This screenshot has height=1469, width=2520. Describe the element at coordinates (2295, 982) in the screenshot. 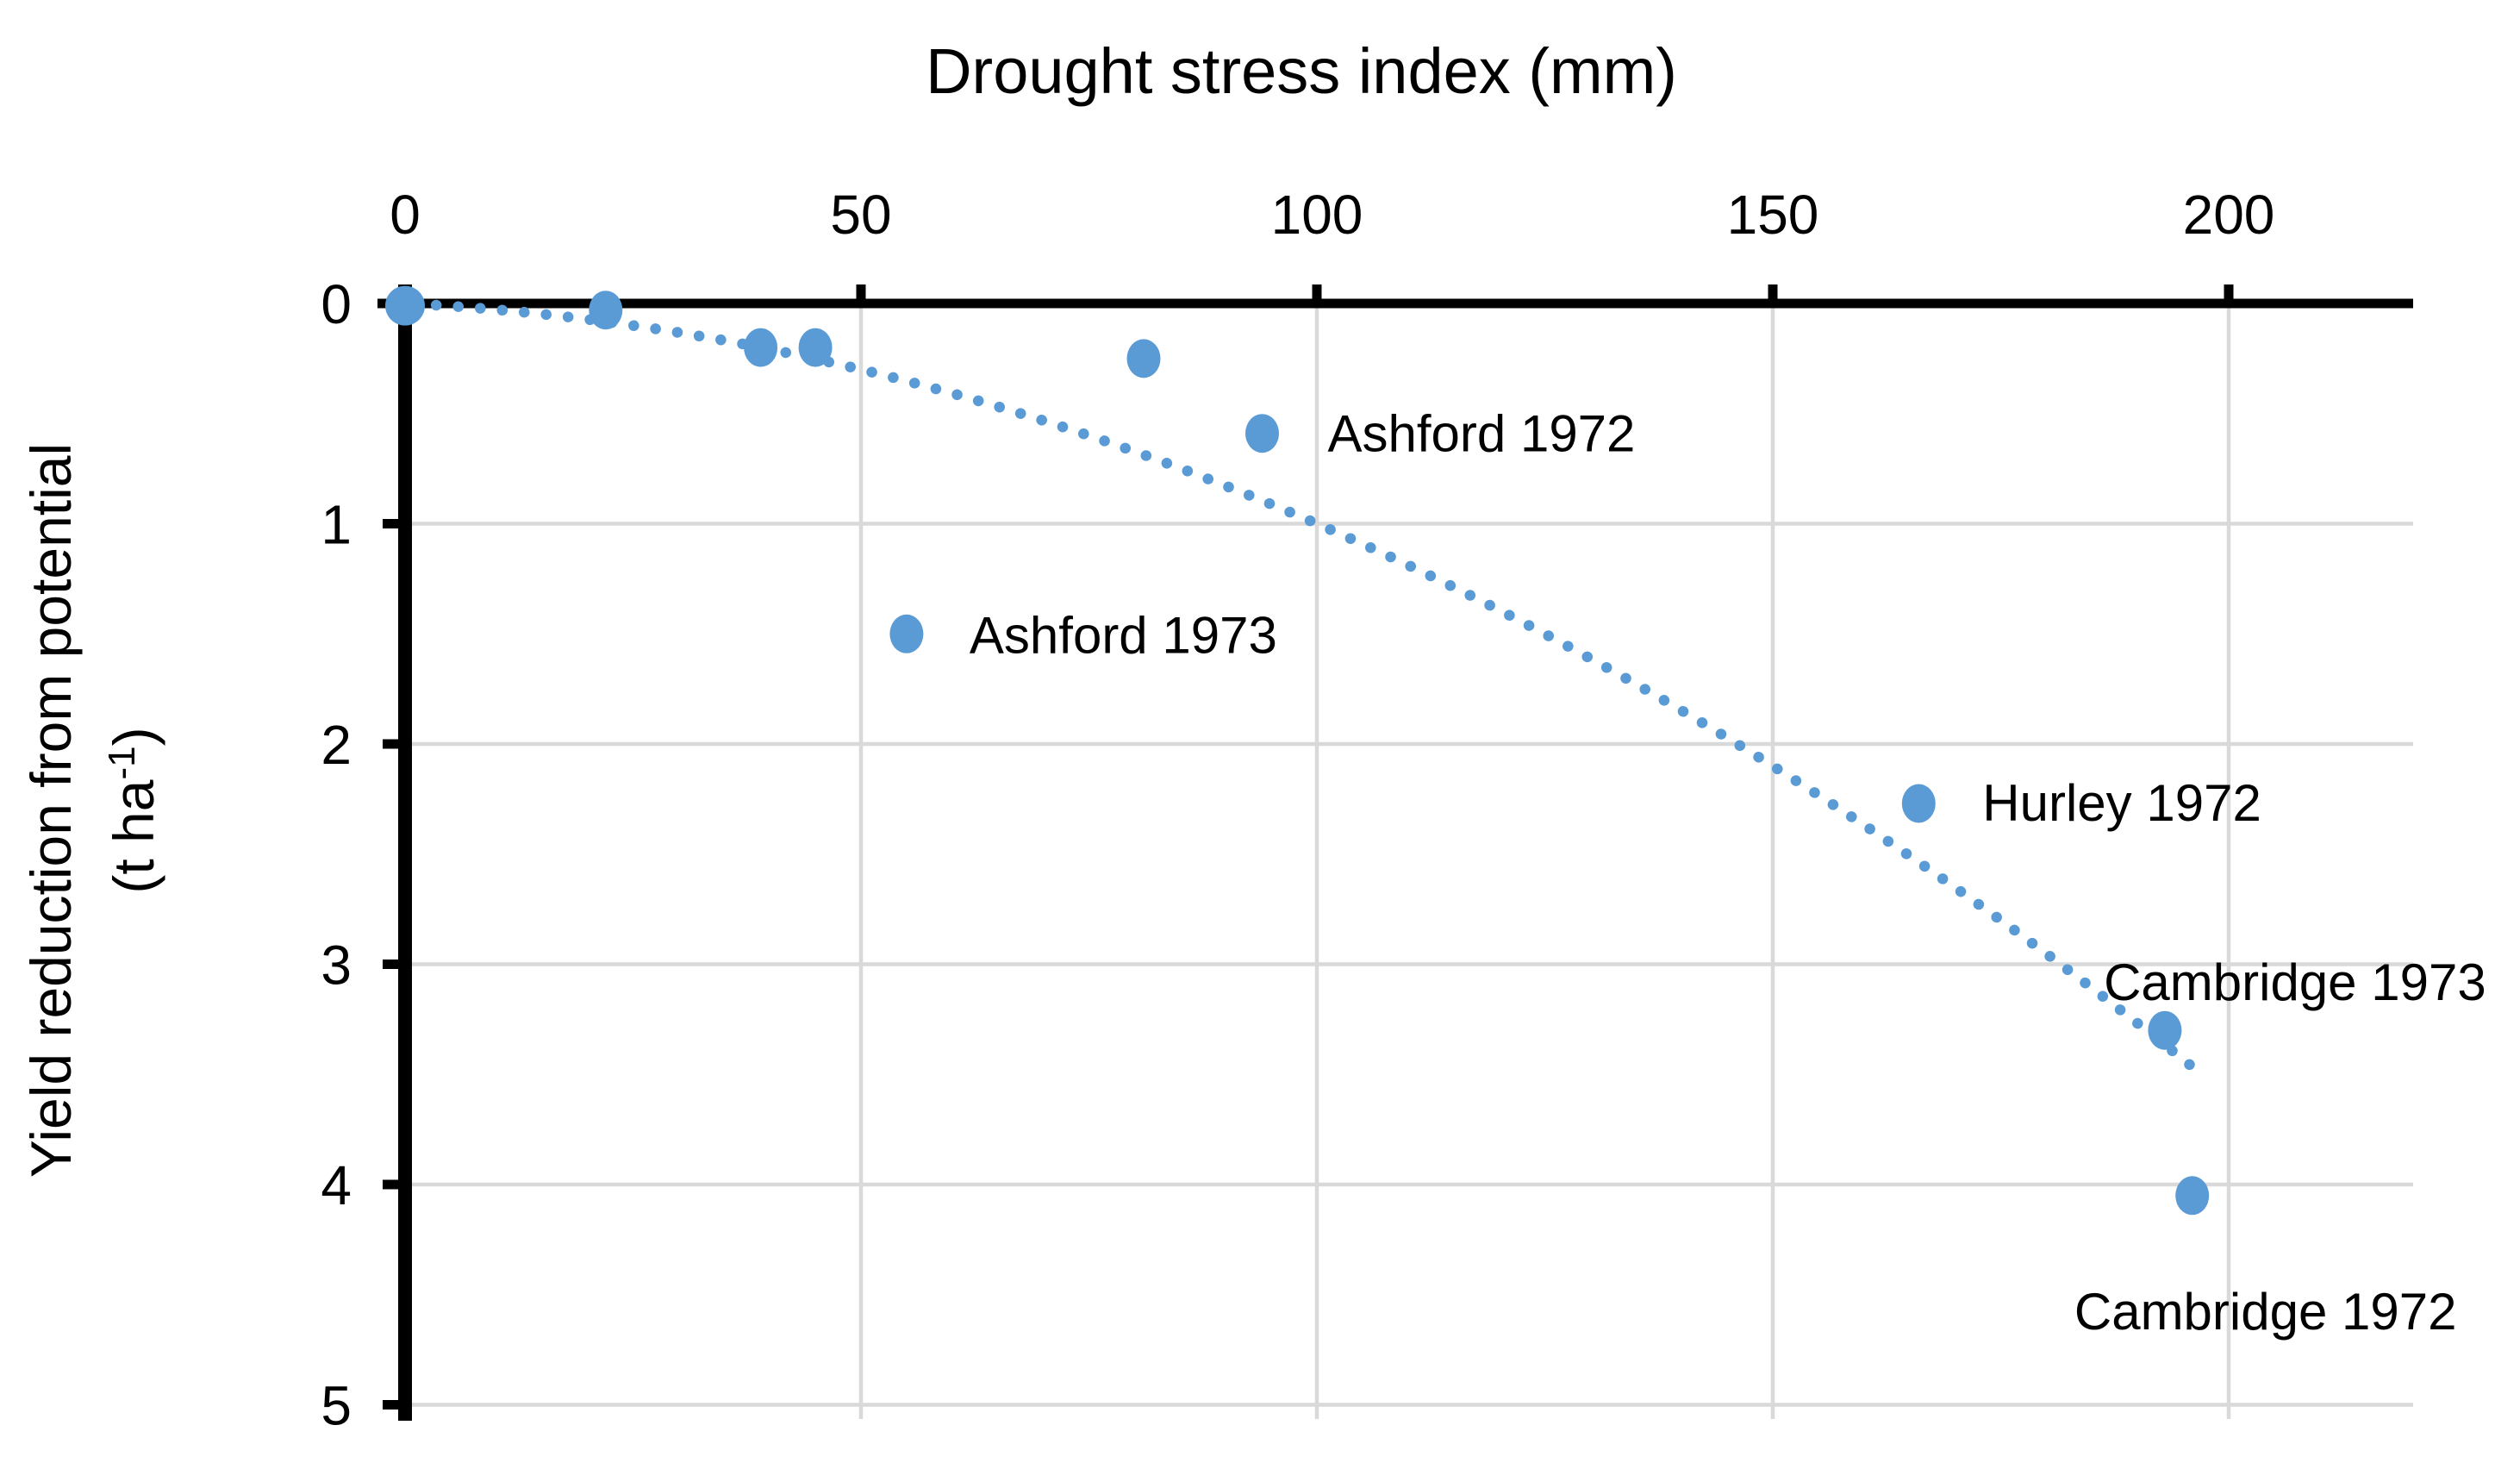

I see `point-label: Cambridge 1973` at that location.